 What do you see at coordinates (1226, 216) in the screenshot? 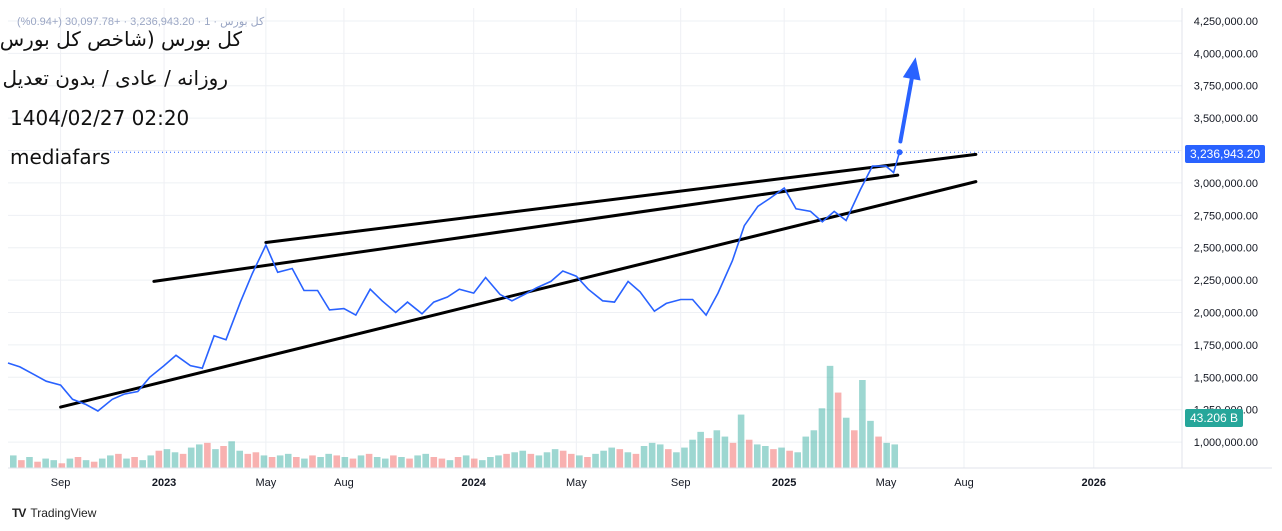
I see `y-tick-label: 2,750,000.00` at bounding box center [1226, 216].